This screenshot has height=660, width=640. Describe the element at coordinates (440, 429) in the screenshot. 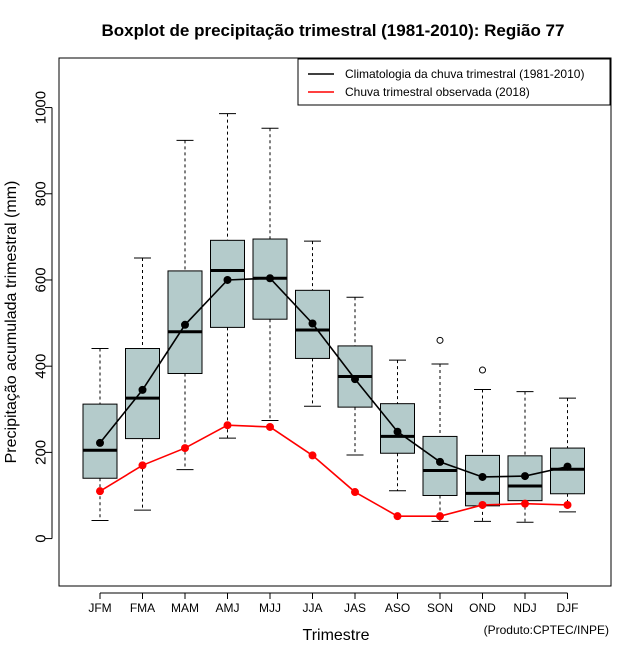

I see `box-son` at that location.